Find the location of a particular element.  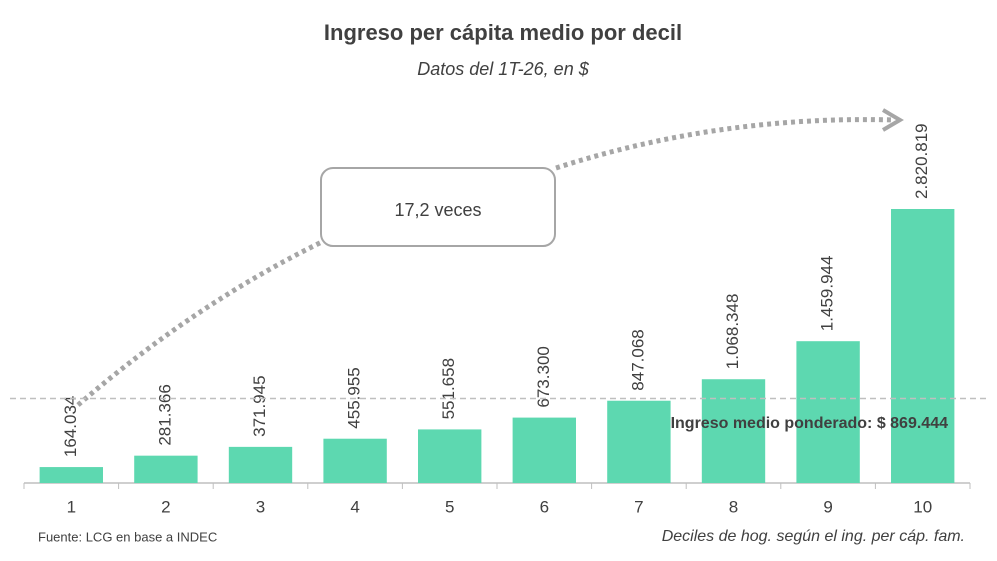

value-label: 1.459.944 is located at coordinates (827, 294).